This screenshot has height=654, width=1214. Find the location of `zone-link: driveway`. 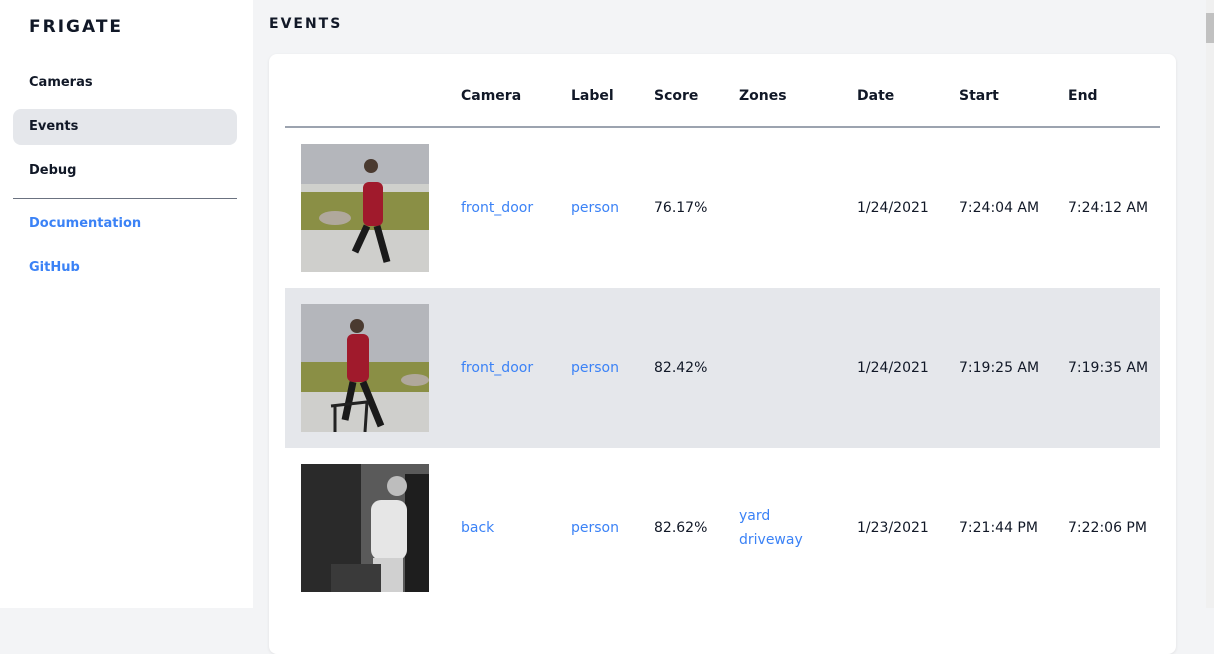

zone-link: driveway is located at coordinates (771, 540).